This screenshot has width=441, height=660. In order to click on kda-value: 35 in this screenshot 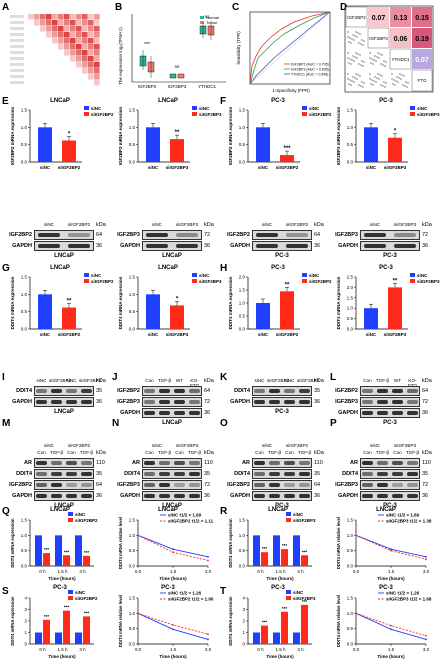, I will do `click(317, 474)`.